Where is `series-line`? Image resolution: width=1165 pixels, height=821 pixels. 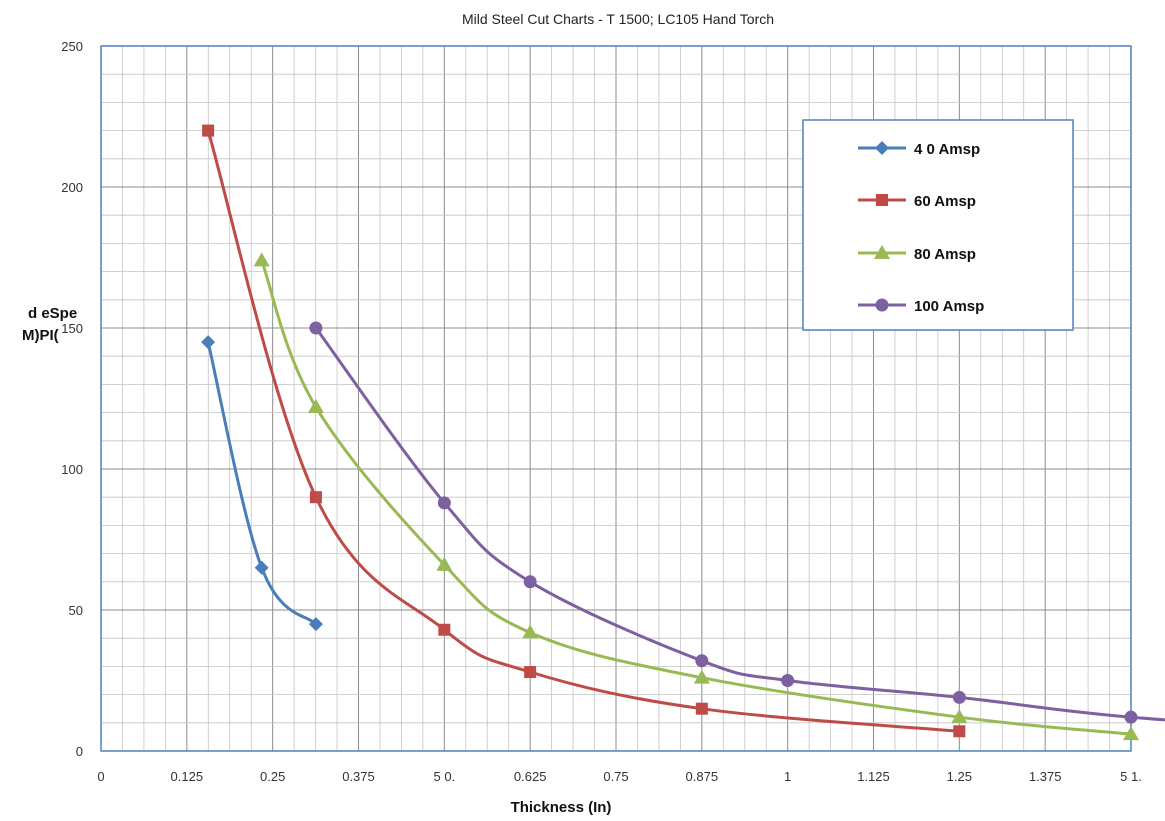
series-line is located at coordinates (262, 483).